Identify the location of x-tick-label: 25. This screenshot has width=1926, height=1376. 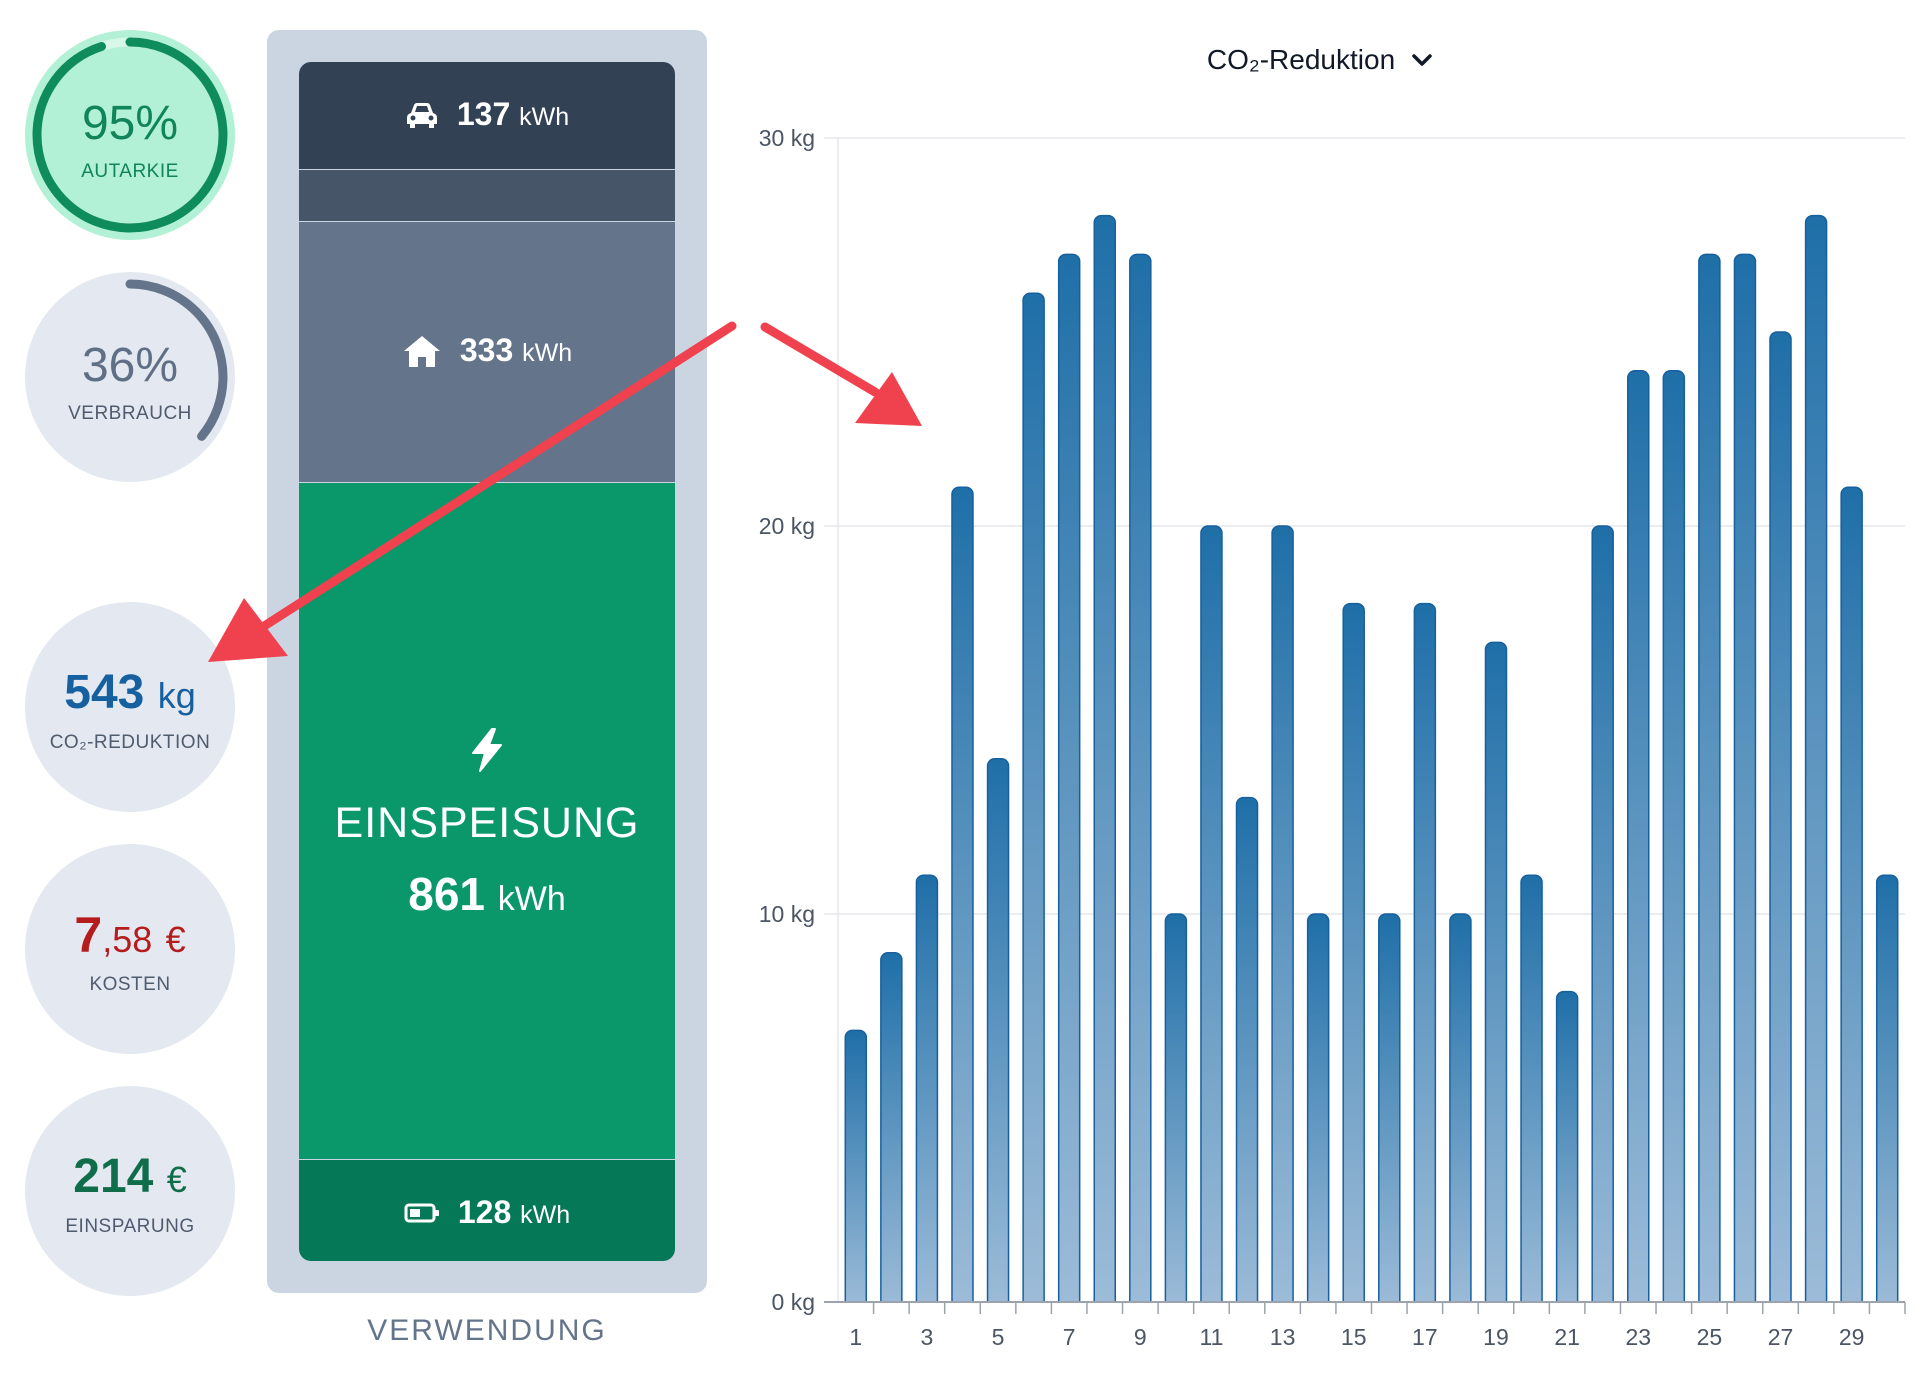
(1710, 1337).